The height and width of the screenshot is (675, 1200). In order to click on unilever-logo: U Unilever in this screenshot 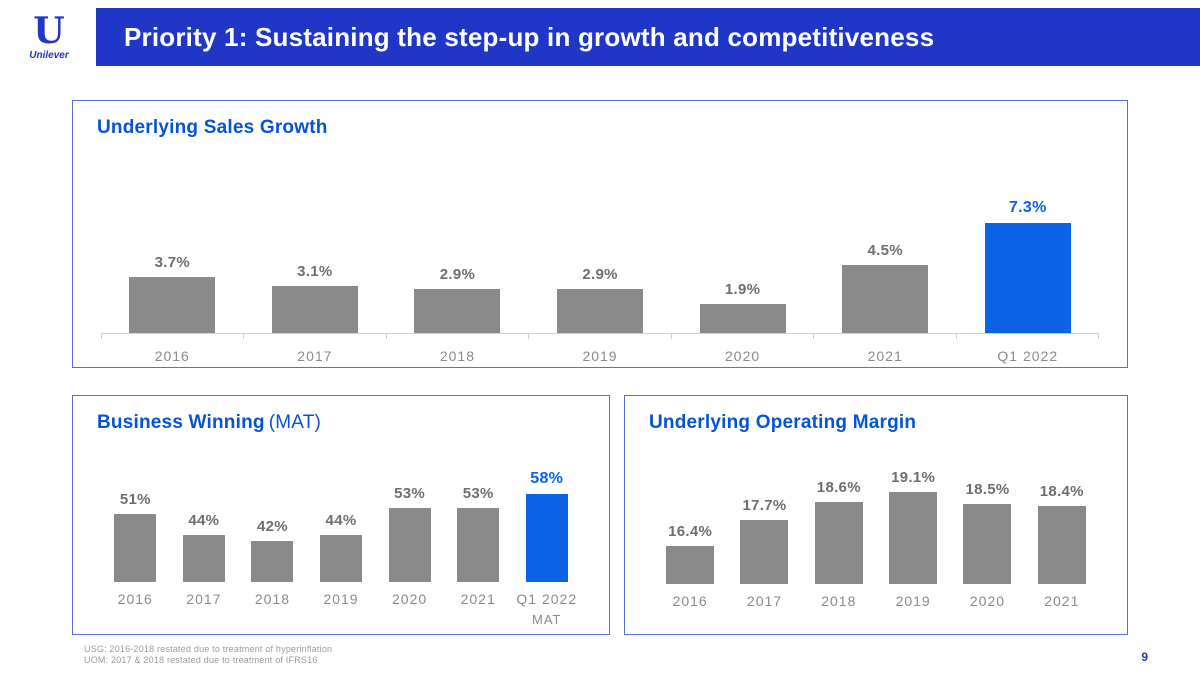, I will do `click(49, 37)`.